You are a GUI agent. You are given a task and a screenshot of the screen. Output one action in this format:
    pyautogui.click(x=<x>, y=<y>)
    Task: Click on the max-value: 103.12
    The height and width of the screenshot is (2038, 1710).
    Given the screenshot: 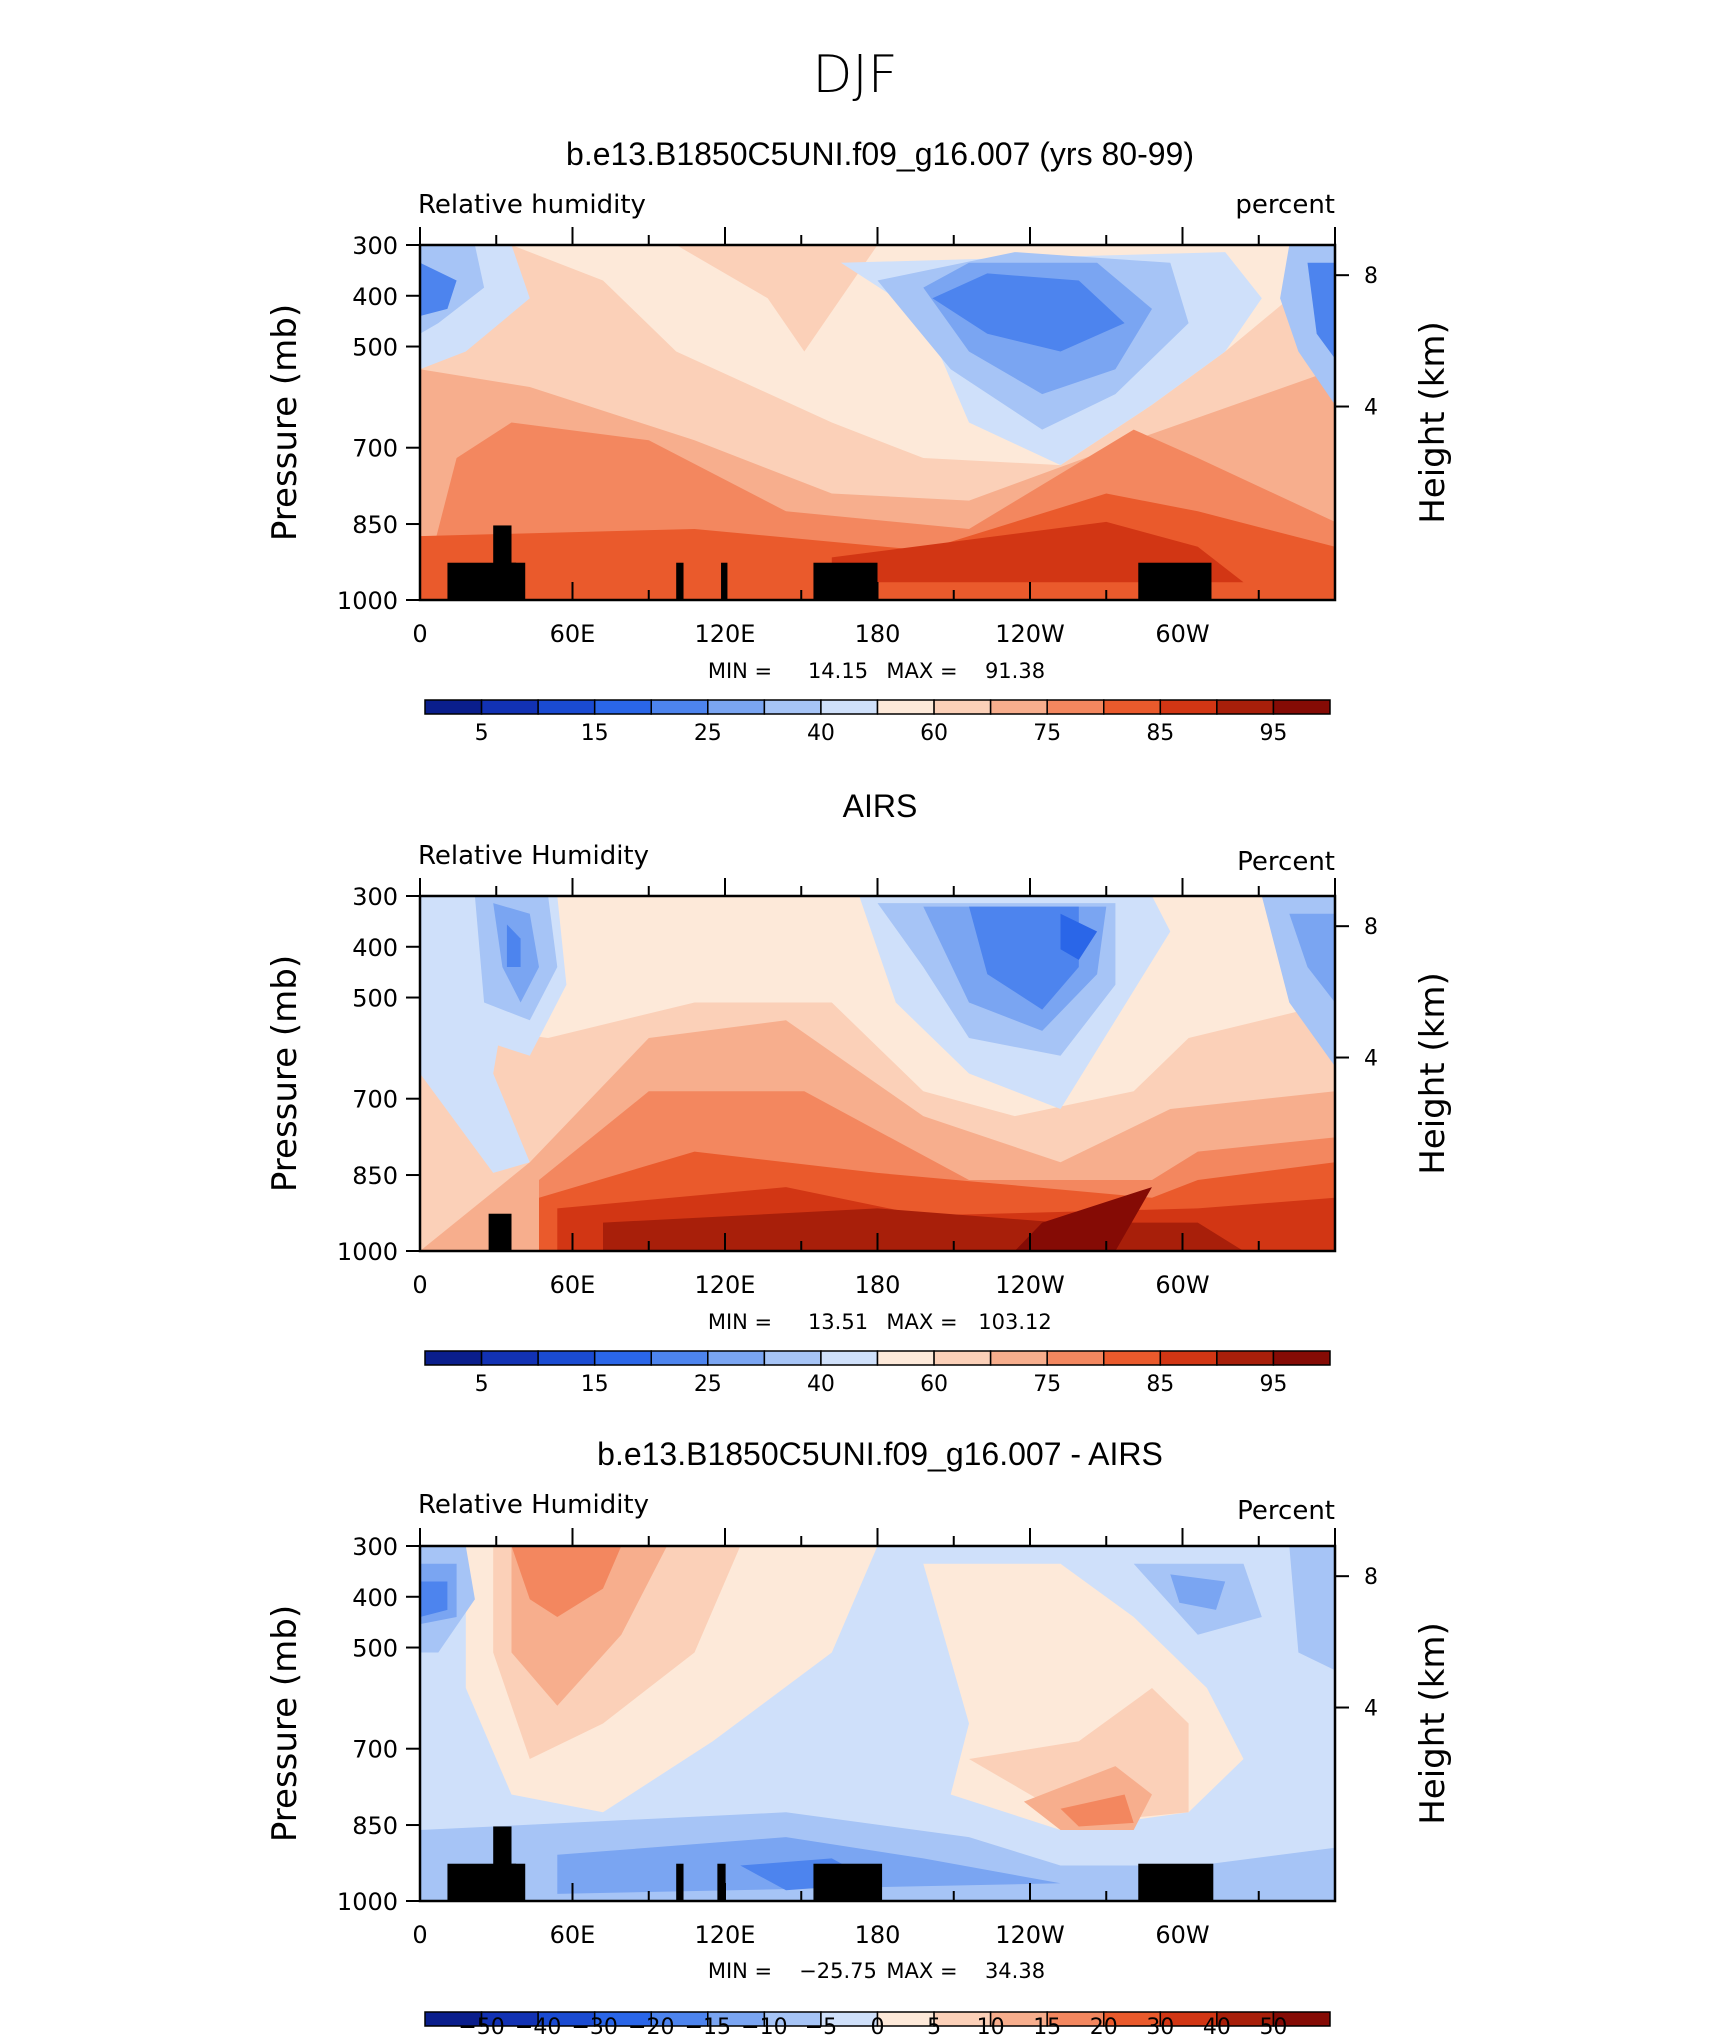 What is the action you would take?
    pyautogui.click(x=1014, y=1322)
    